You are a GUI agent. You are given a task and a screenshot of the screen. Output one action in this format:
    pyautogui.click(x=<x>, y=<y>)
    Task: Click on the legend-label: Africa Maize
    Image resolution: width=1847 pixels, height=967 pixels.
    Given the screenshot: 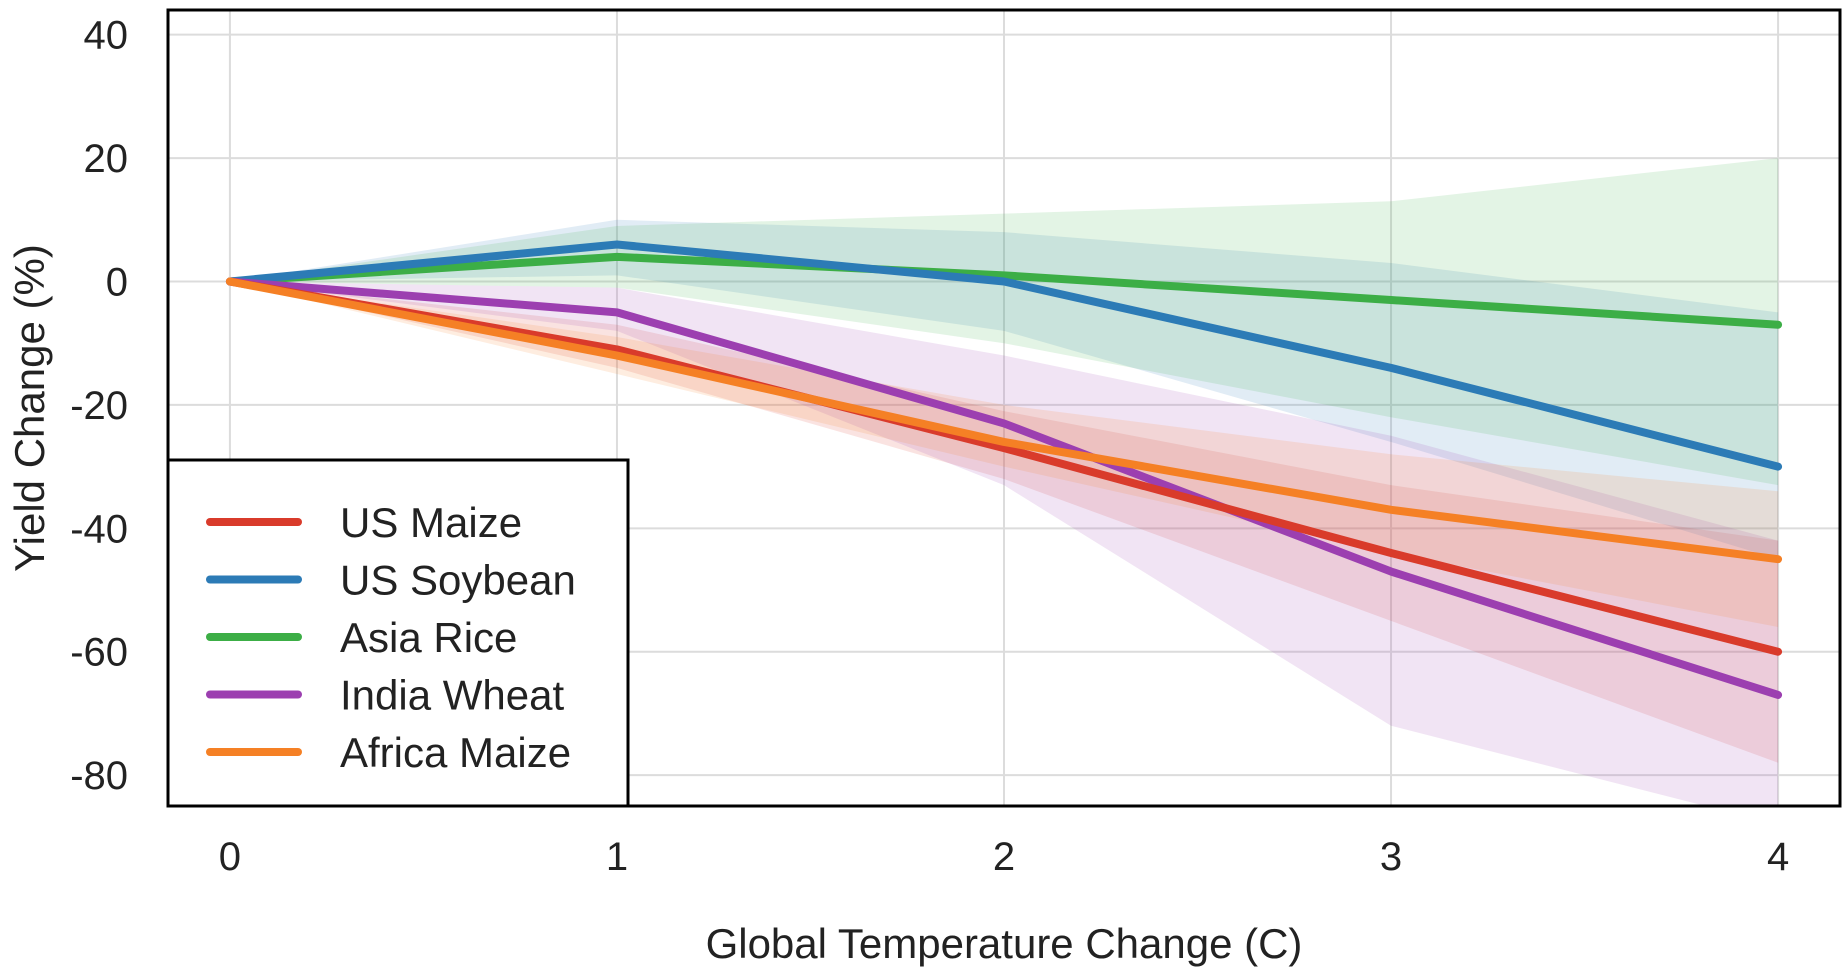 What is the action you would take?
    pyautogui.click(x=455, y=752)
    